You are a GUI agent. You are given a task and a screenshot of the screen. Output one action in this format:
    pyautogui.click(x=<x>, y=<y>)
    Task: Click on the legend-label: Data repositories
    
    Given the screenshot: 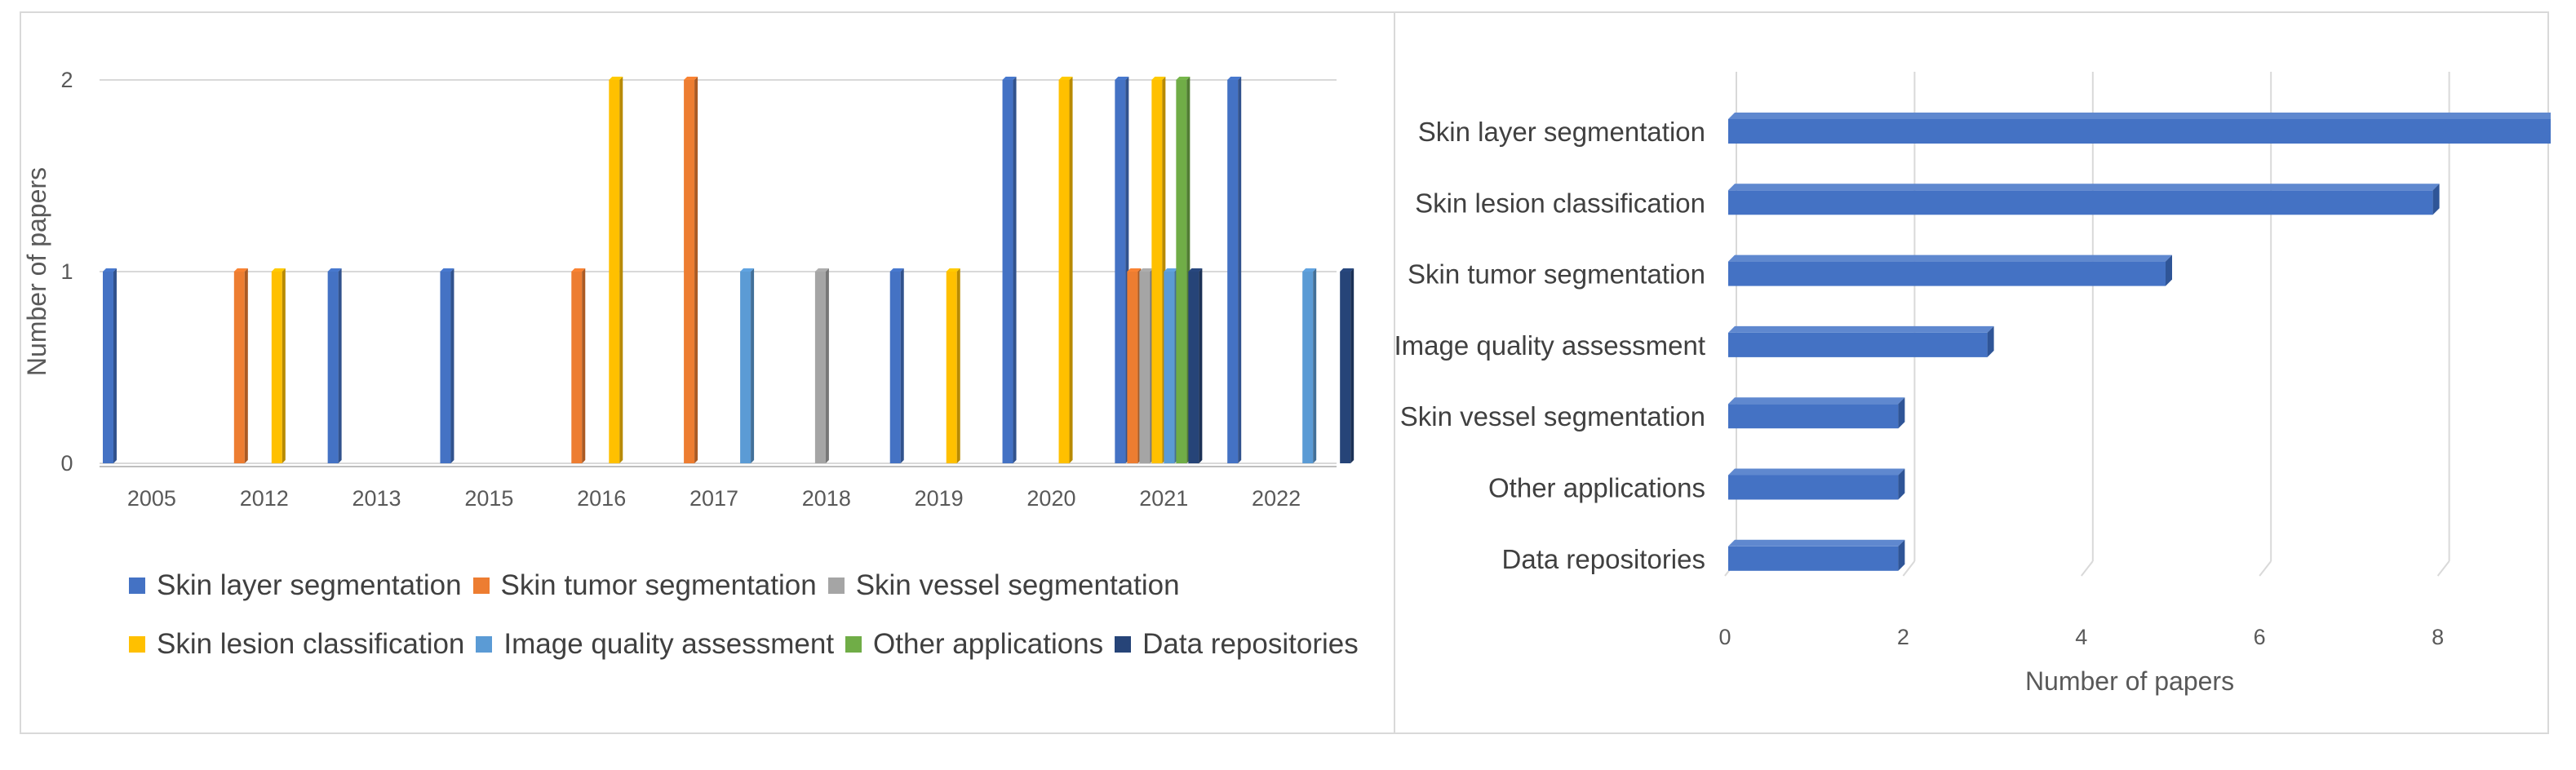 What is the action you would take?
    pyautogui.click(x=1250, y=644)
    